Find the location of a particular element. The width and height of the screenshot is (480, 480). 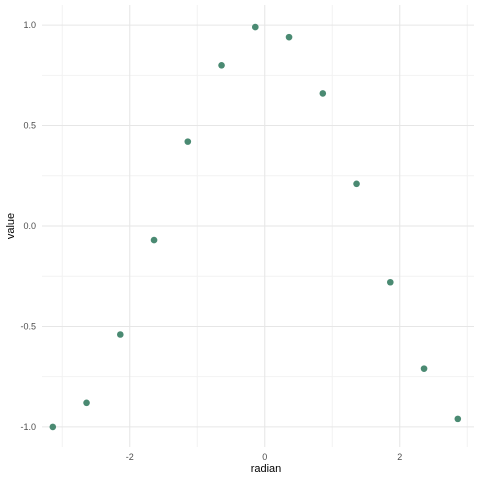

x-tick-label: 0 is located at coordinates (264, 457).